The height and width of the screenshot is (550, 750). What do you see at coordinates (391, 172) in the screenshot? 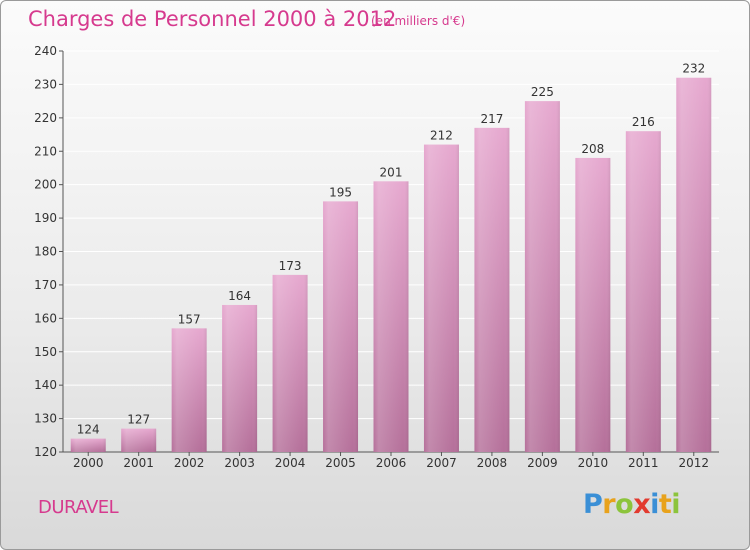
I see `data-label: 201` at bounding box center [391, 172].